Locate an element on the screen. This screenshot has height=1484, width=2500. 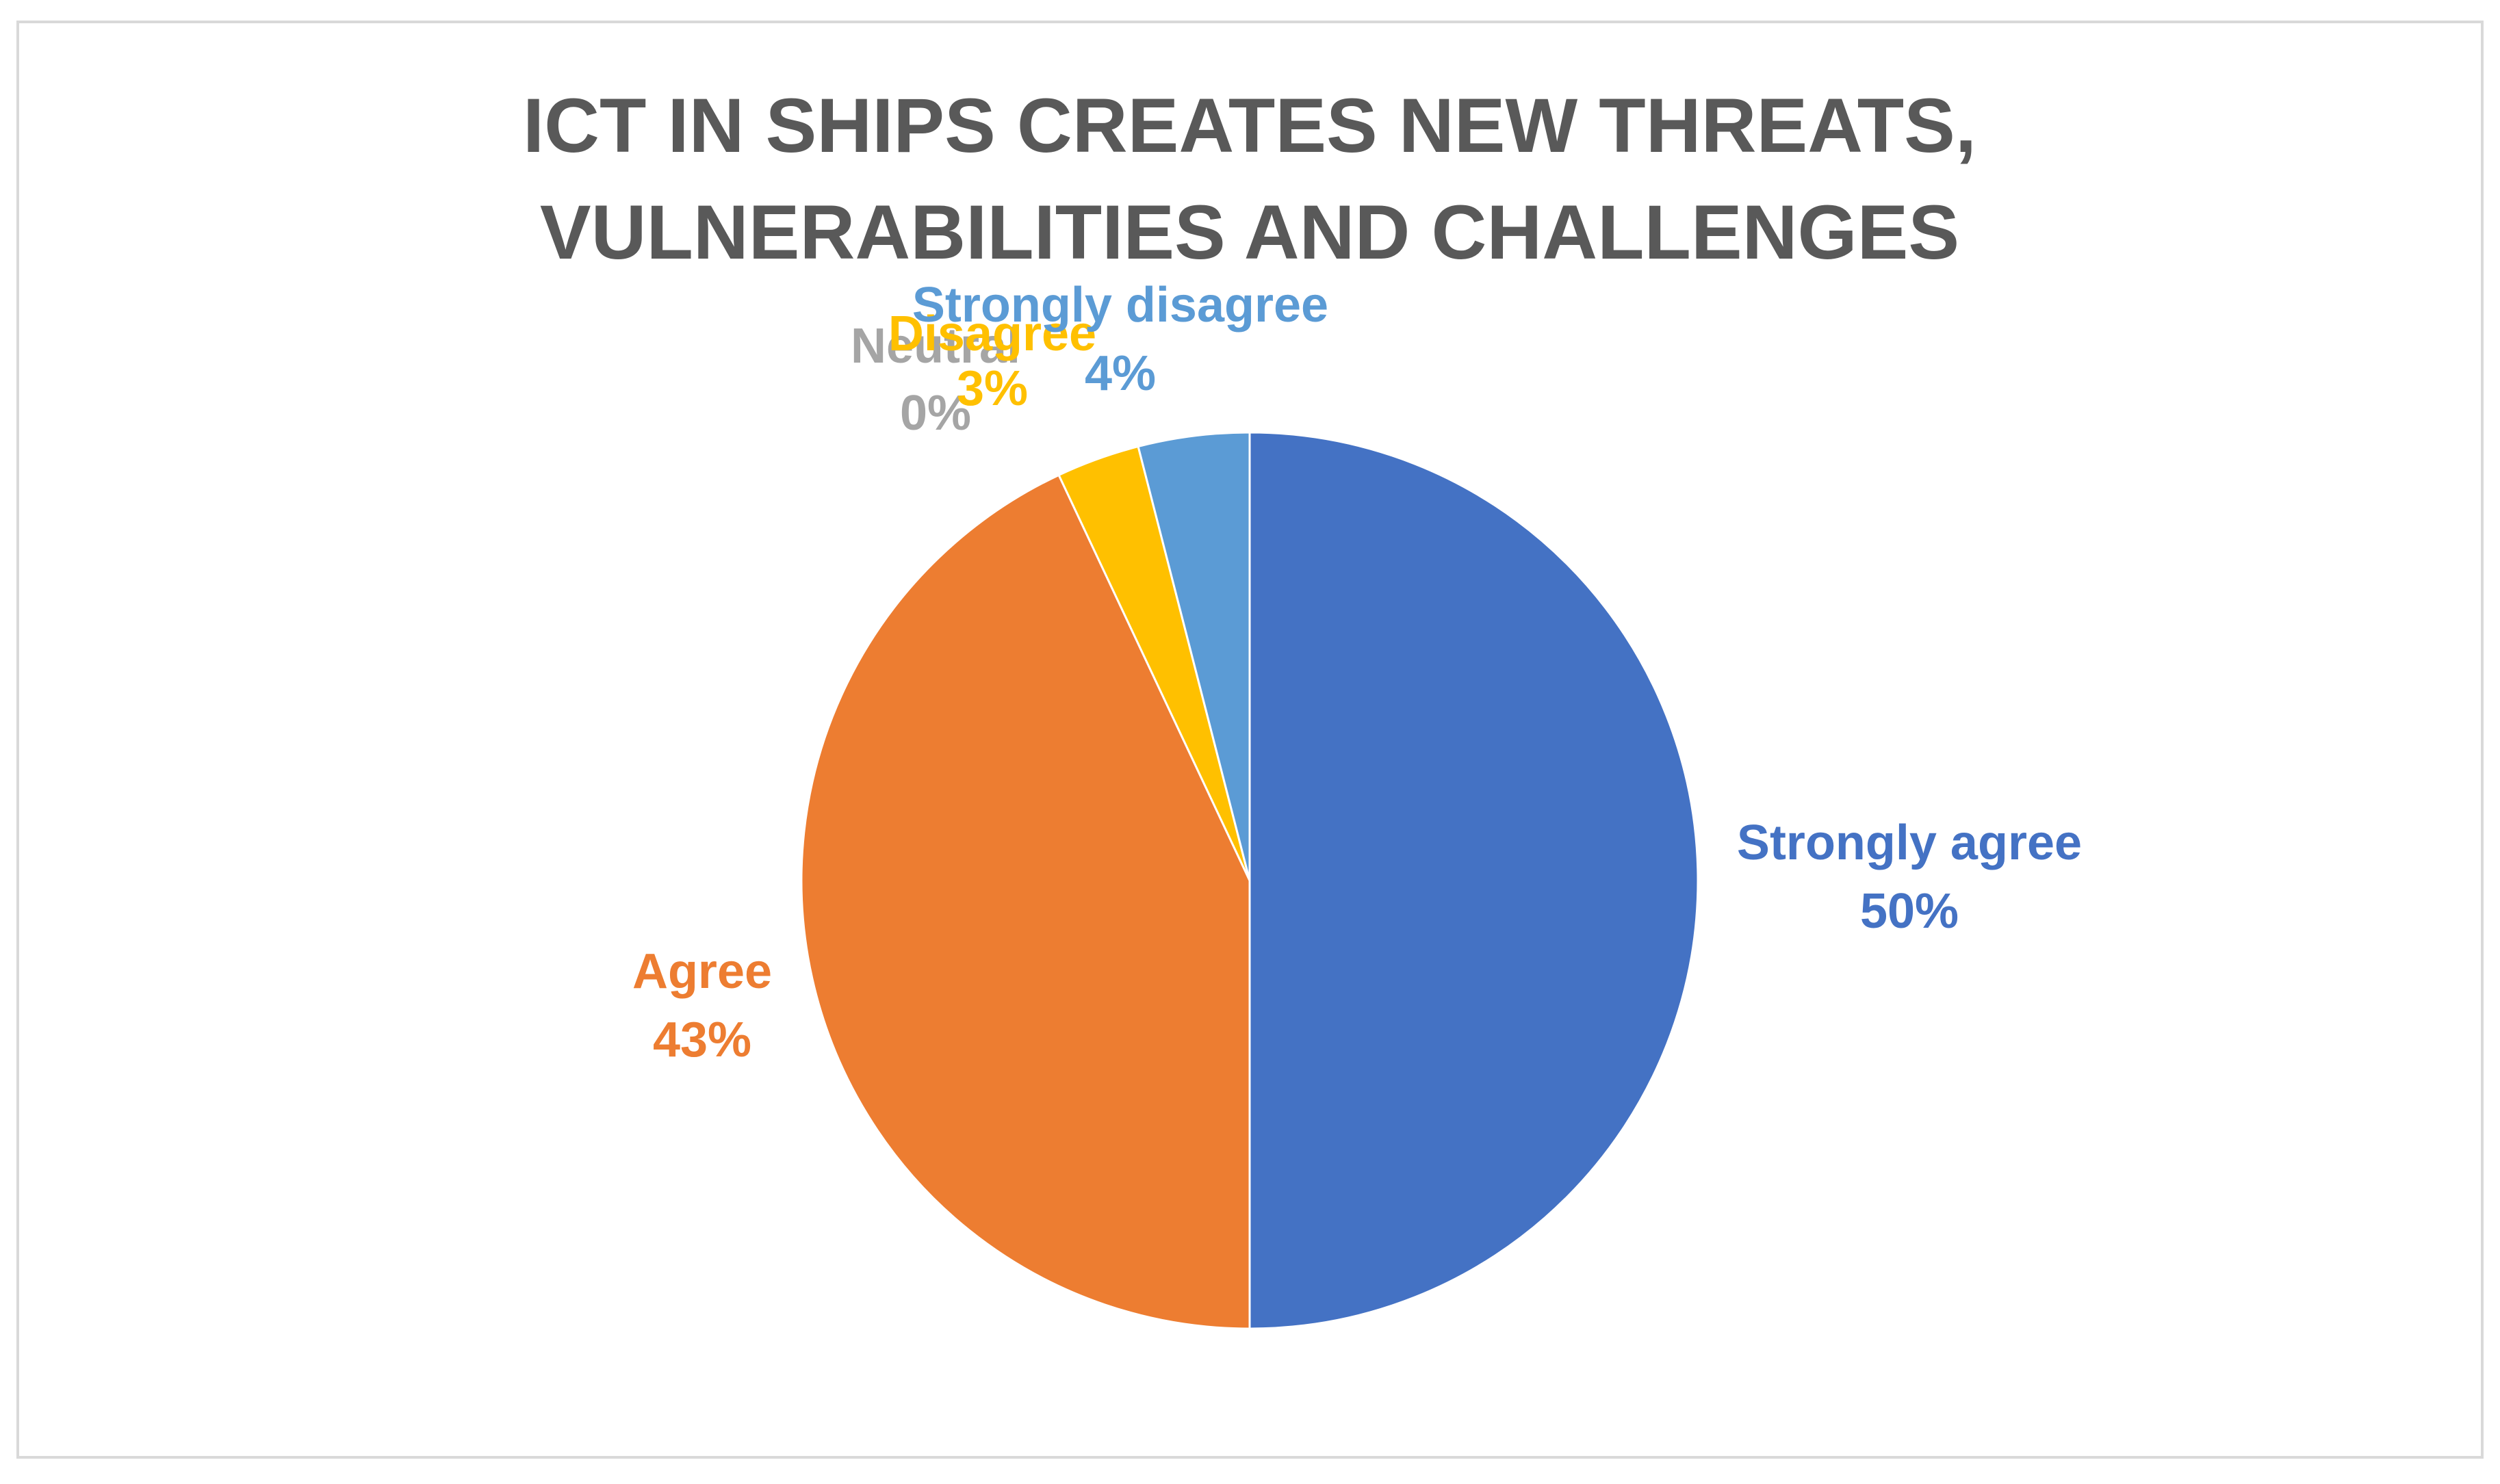
pie-slice-strongly-agree is located at coordinates (1473, 880).